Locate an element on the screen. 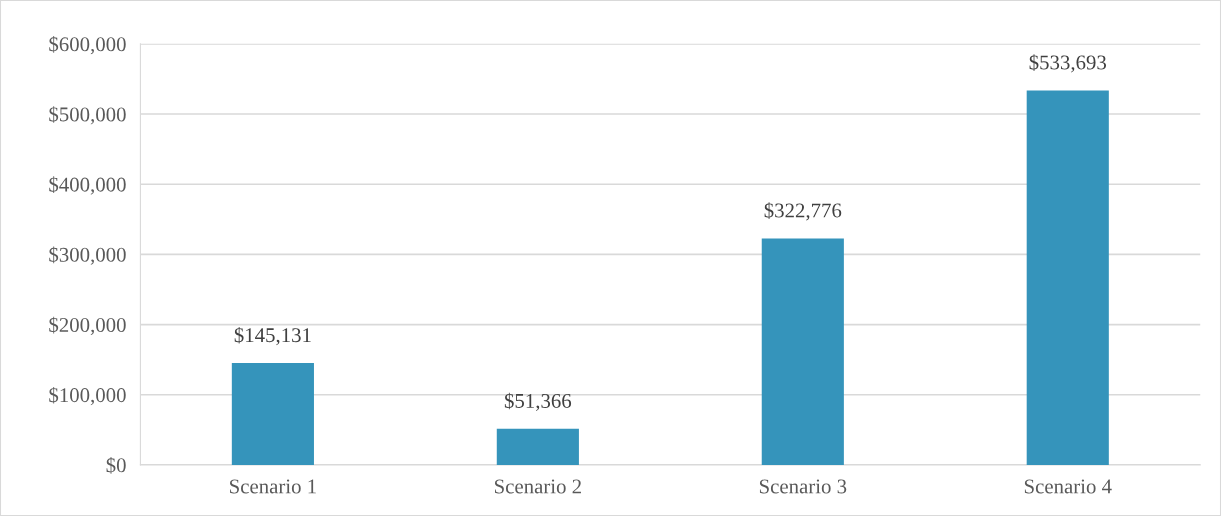 The height and width of the screenshot is (516, 1221). data-label: $322,776 is located at coordinates (803, 211).